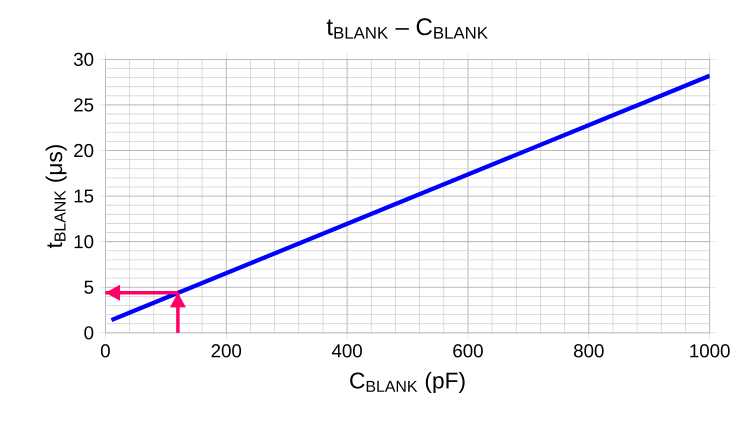  I want to click on x-tick-label: 0, so click(105, 351).